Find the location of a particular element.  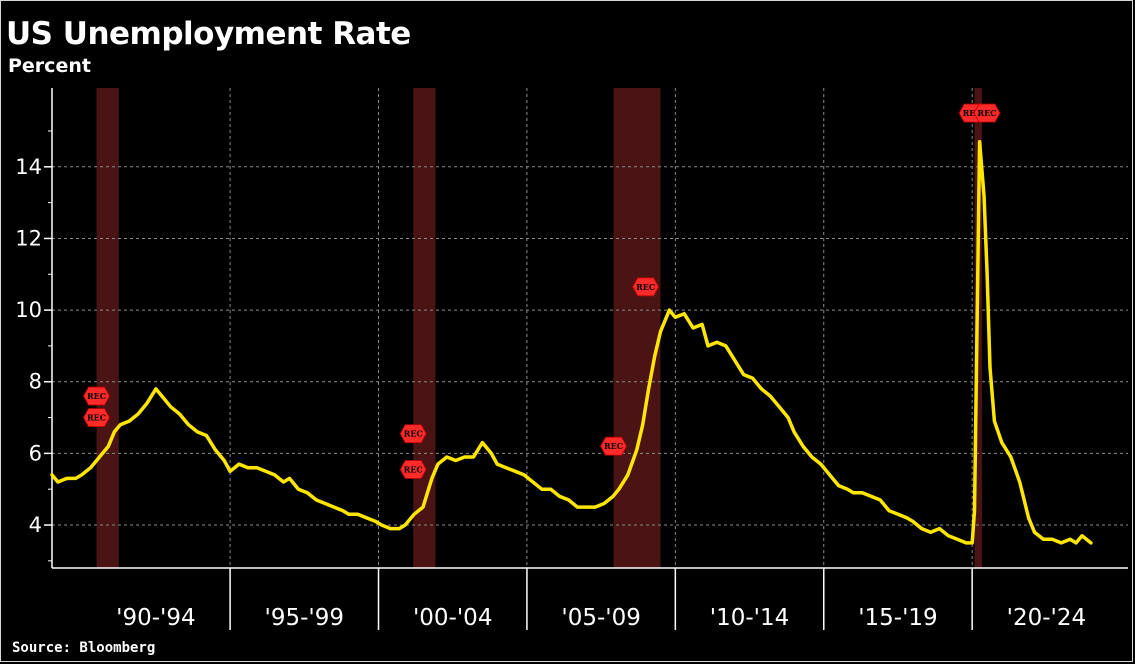

x-period-label: '00-'04 is located at coordinates (452, 618).